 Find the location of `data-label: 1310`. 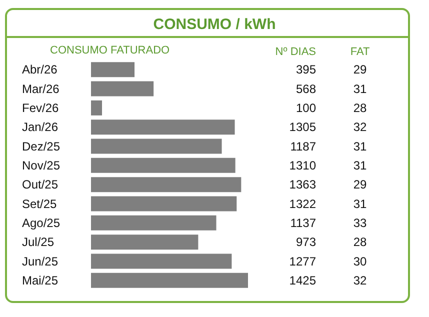

data-label: 1310 is located at coordinates (302, 165).